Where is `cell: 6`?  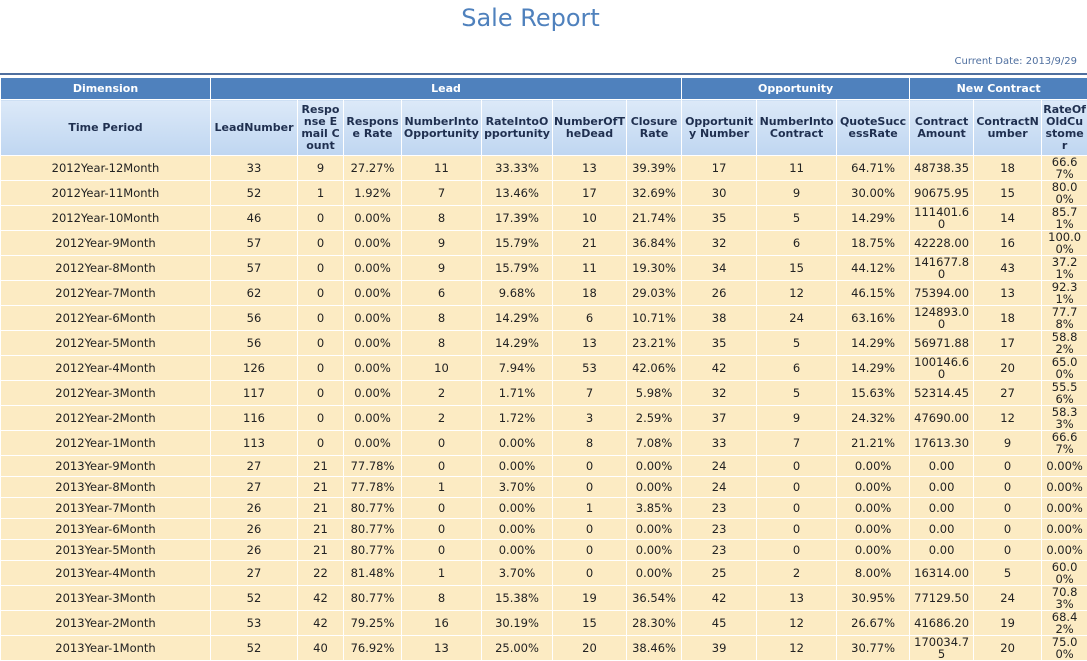 cell: 6 is located at coordinates (797, 243).